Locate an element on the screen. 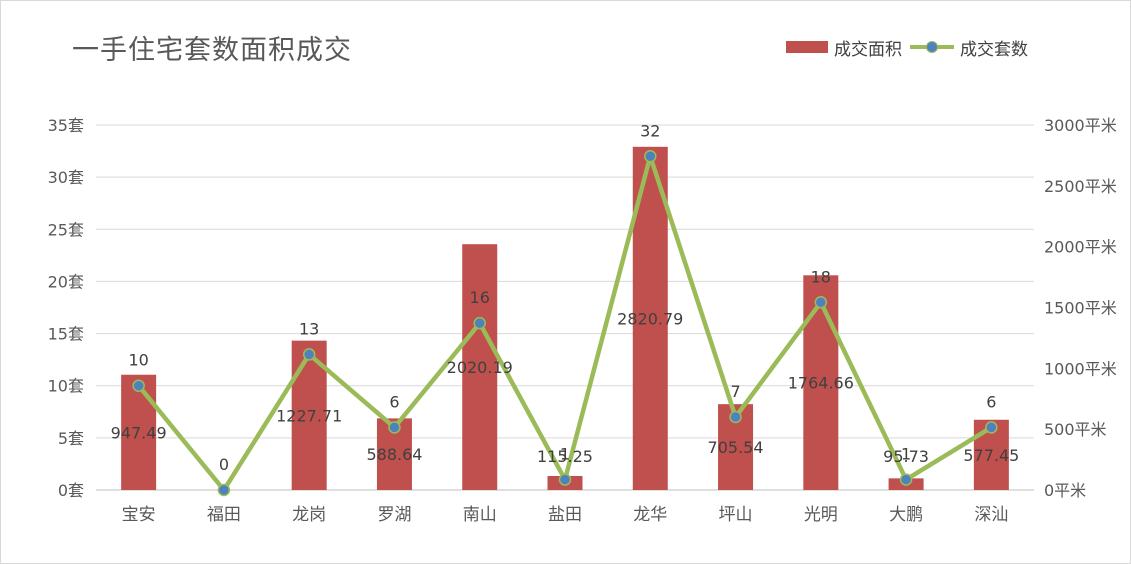 Image resolution: width=1131 pixels, height=564 pixels. y-right-tick-label: 0平米 is located at coordinates (1065, 490).